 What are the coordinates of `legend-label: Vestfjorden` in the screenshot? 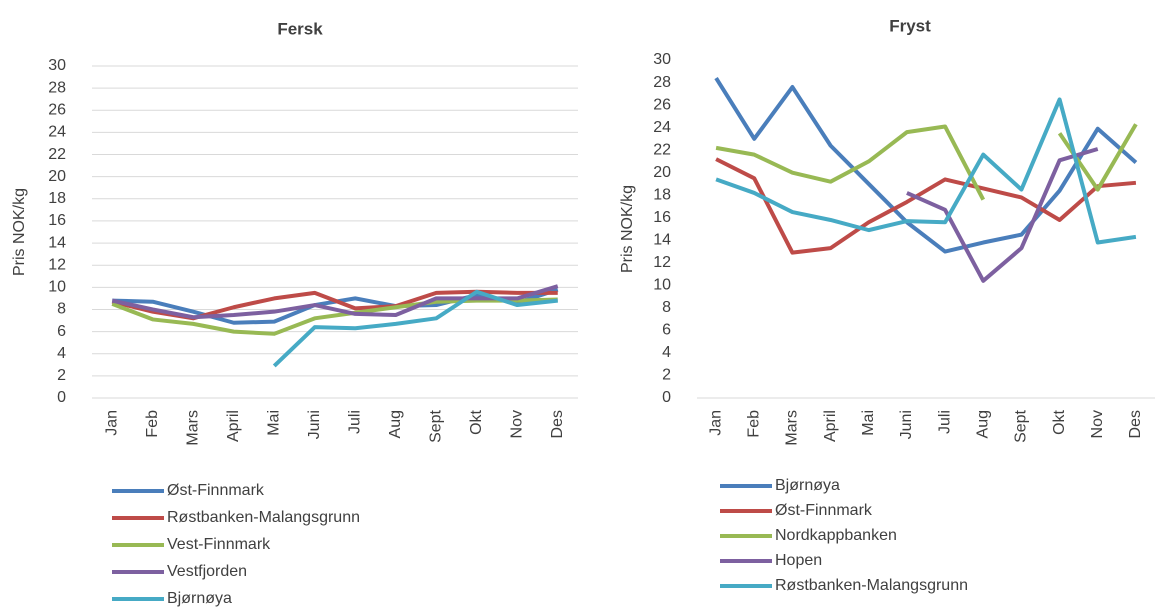 It's located at (207, 571).